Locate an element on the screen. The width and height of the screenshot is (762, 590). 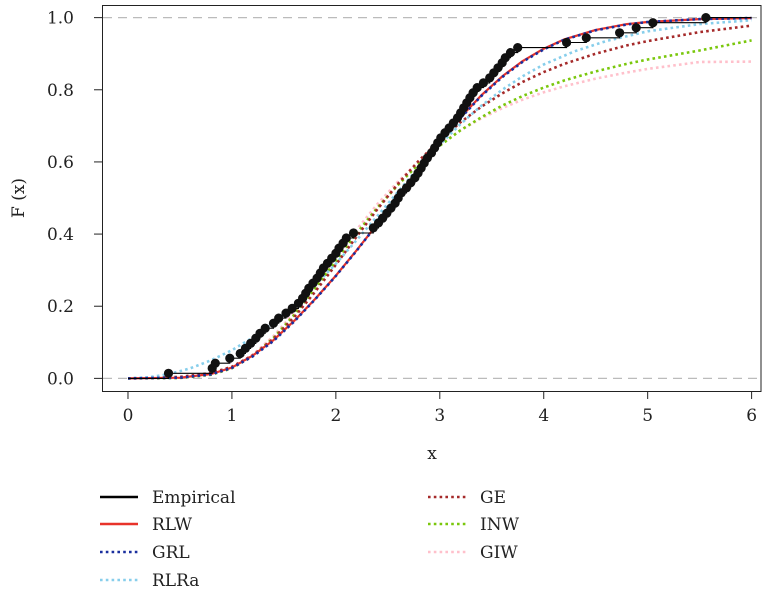
legend-label: RLRa is located at coordinates (175, 580).